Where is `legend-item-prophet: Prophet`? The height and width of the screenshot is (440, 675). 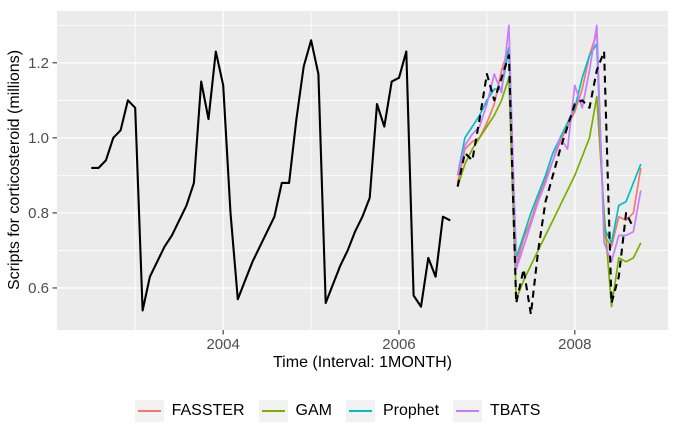 legend-item-prophet: Prophet is located at coordinates (392, 411).